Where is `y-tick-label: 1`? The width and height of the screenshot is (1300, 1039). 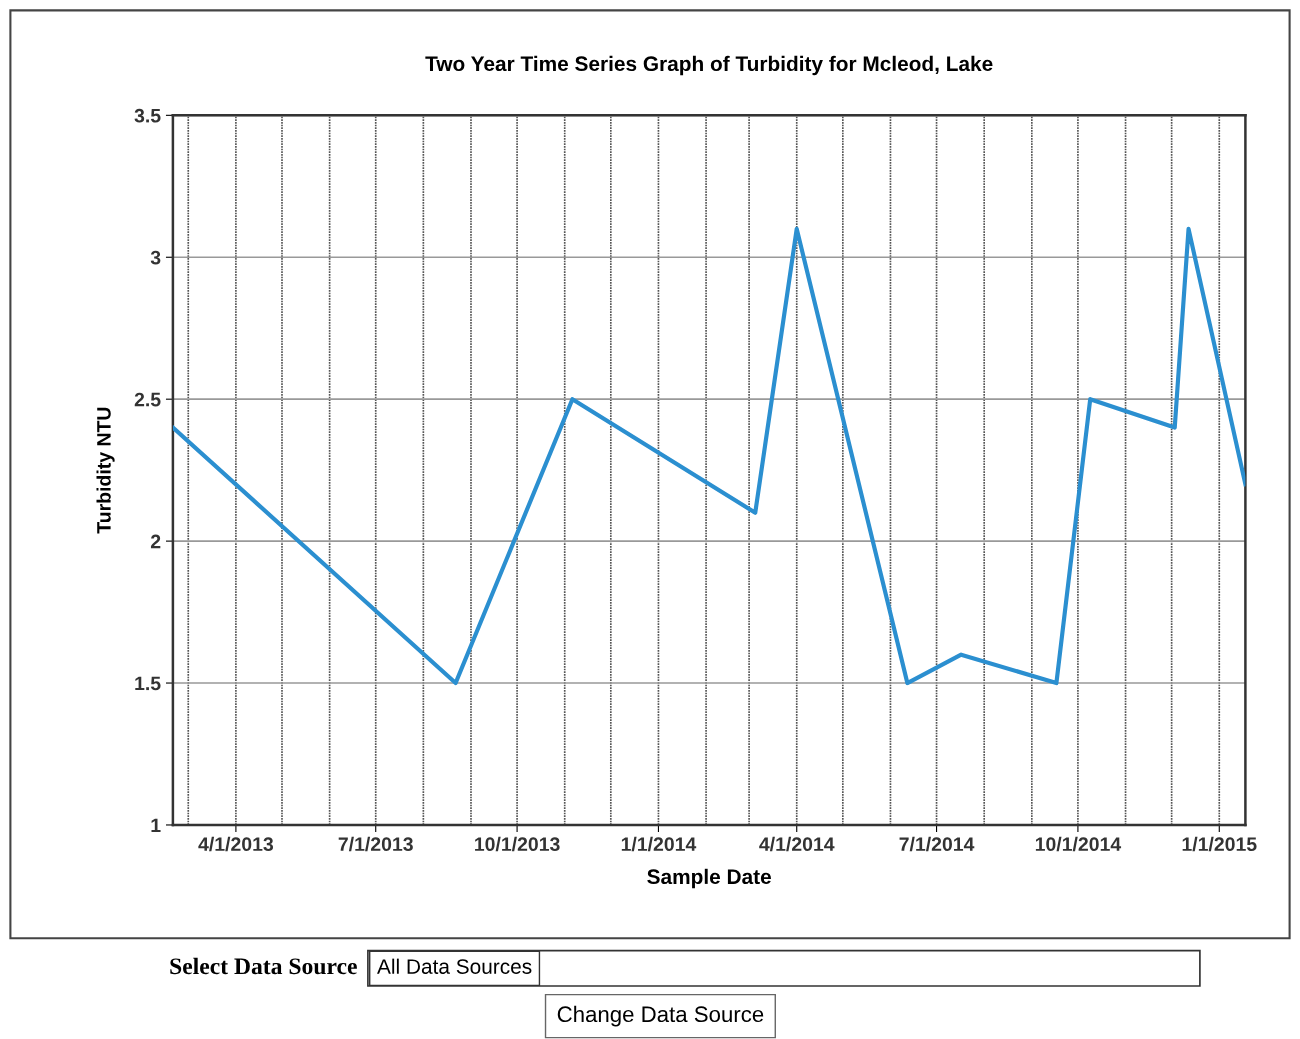 y-tick-label: 1 is located at coordinates (156, 825).